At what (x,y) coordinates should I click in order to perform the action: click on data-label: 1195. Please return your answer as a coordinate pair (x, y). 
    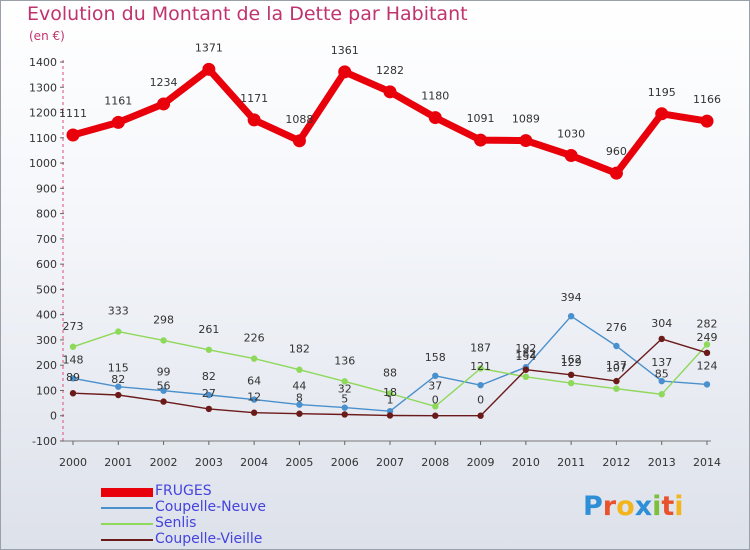
    Looking at the image, I should click on (662, 92).